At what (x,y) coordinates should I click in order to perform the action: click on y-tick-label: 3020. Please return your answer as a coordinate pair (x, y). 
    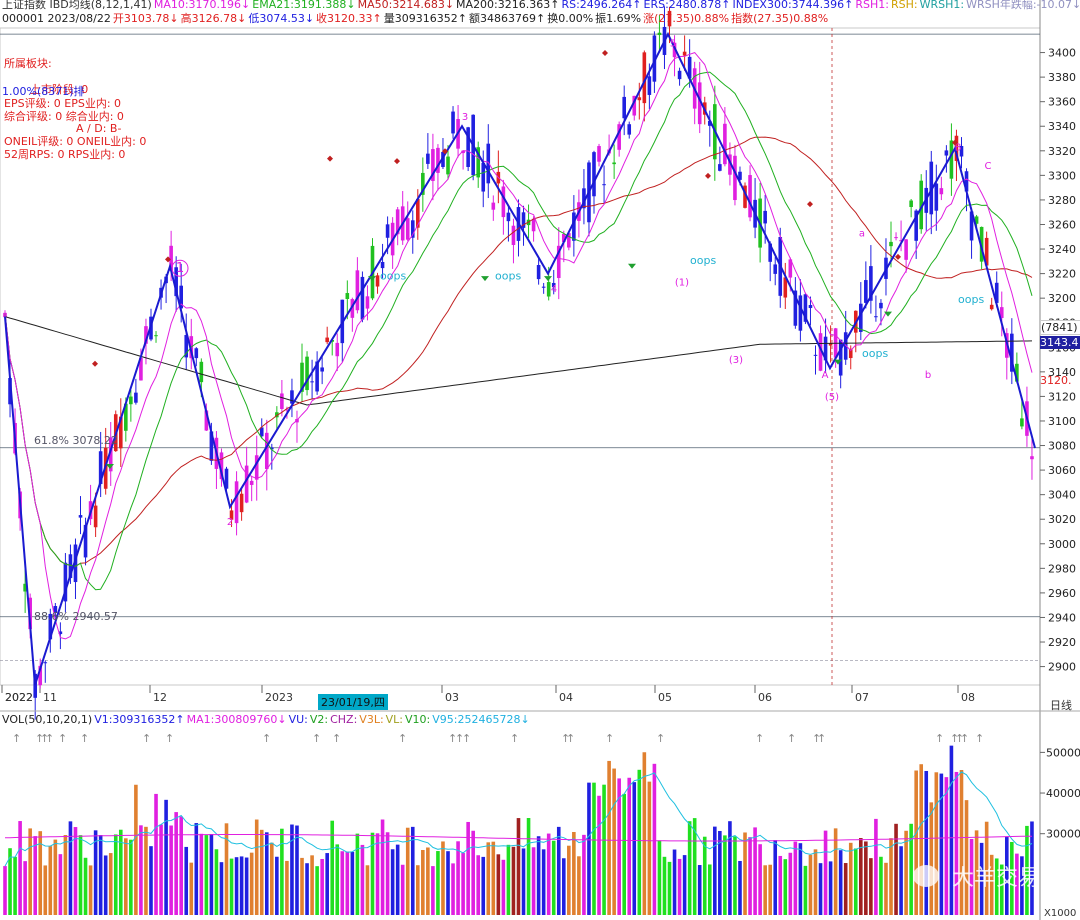
    Looking at the image, I should click on (1062, 519).